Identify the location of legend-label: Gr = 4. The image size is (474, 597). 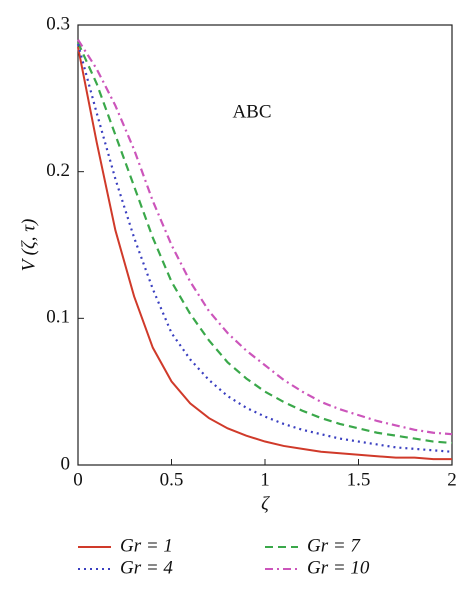
(146, 567).